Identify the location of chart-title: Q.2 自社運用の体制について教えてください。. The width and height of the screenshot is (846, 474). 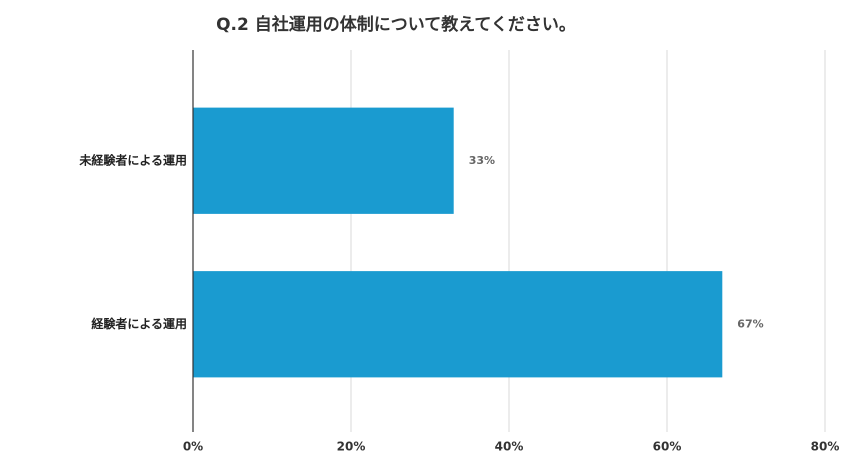
(396, 24).